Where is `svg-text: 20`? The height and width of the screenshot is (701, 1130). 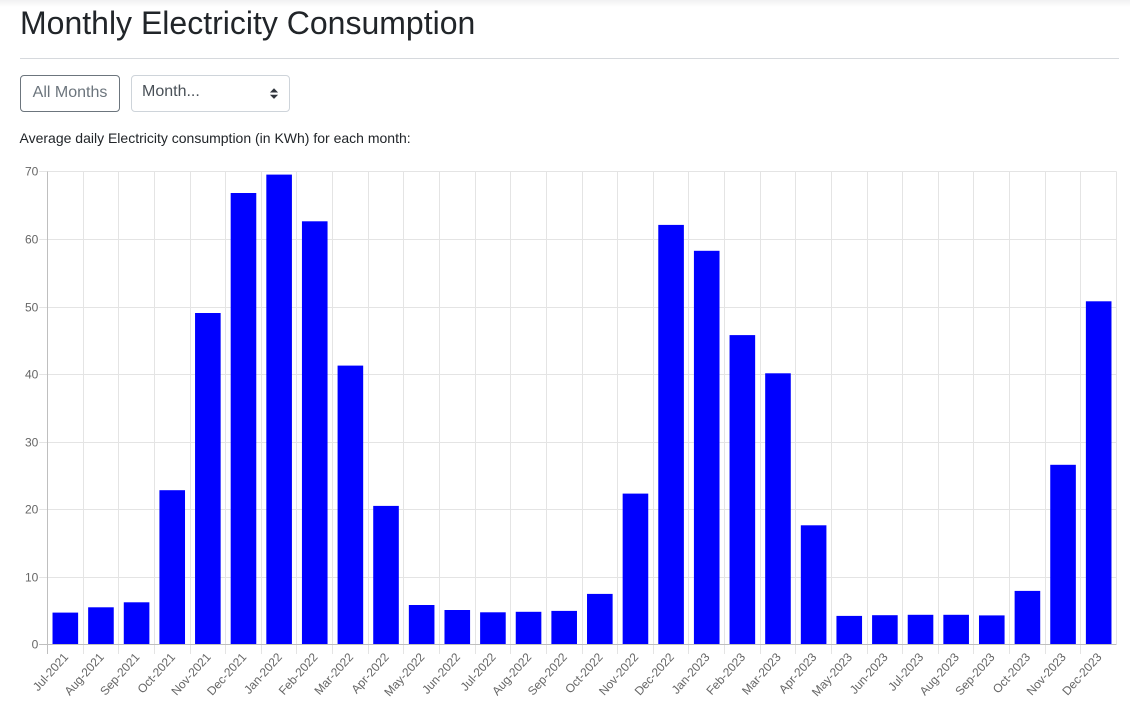 svg-text: 20 is located at coordinates (32, 509).